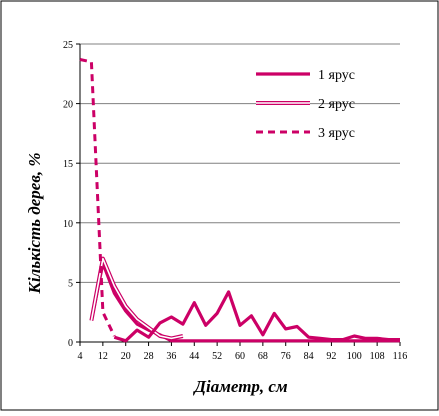  I want to click on legend-label-3: 3 ярус, so click(336, 133).